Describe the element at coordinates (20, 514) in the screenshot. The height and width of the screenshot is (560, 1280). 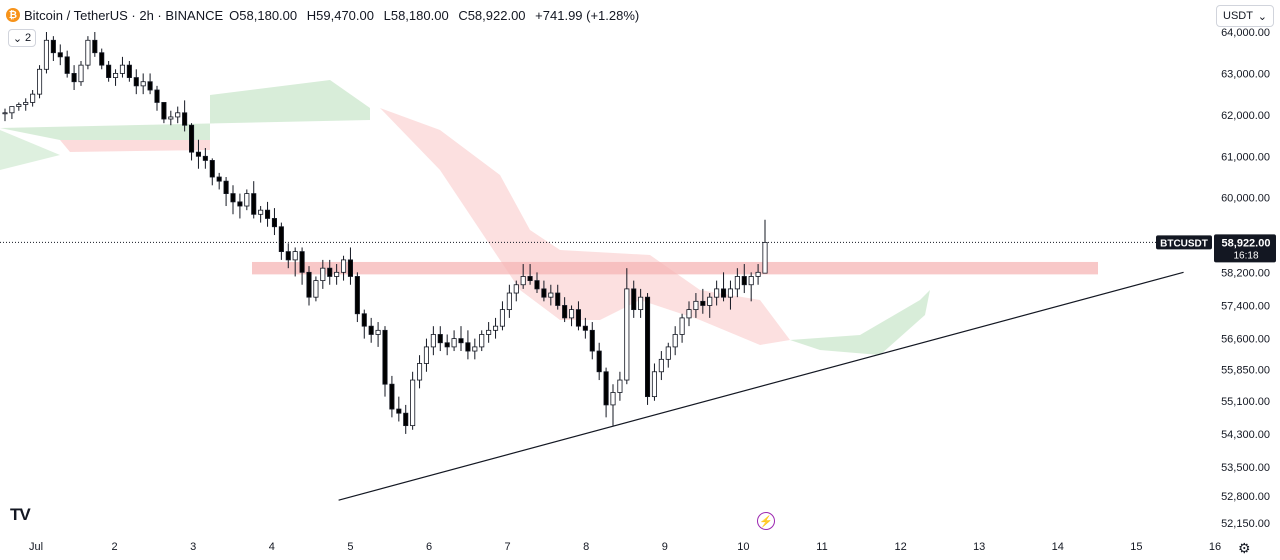
I see `tradingview-logo: TV` at that location.